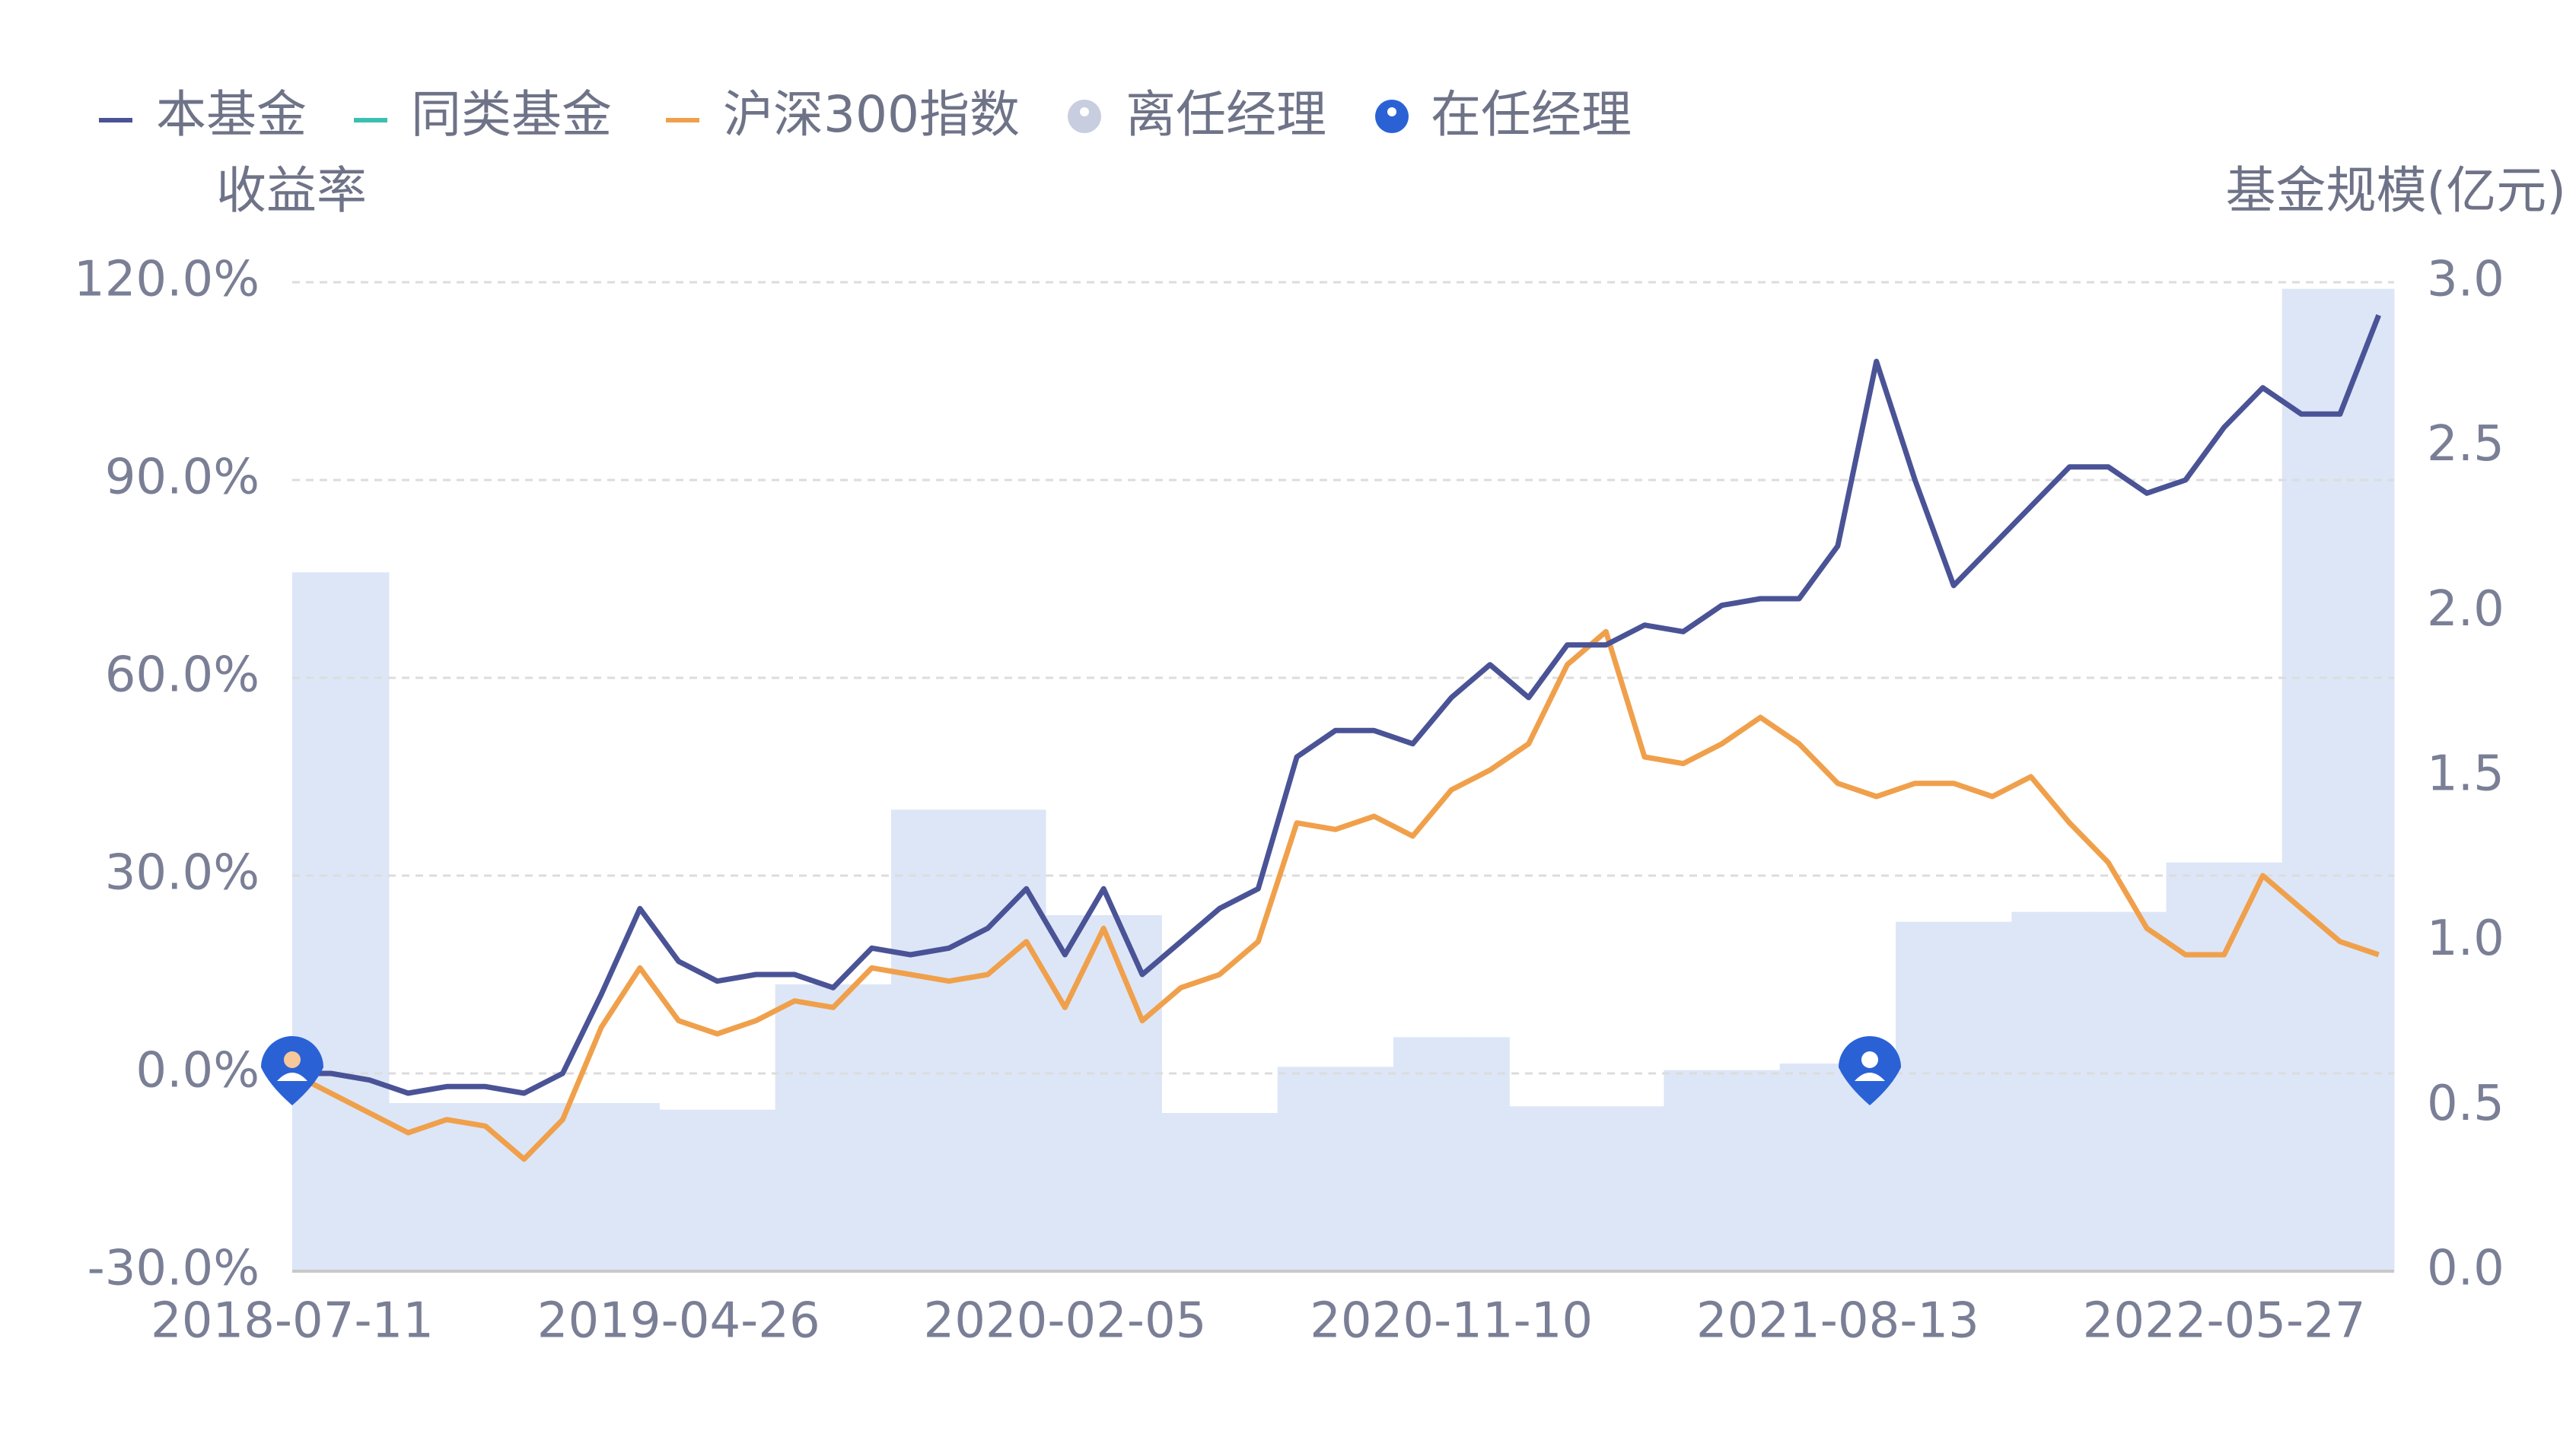  Describe the element at coordinates (2465, 1269) in the screenshot. I see `y2-tick-label: 0.0` at that location.